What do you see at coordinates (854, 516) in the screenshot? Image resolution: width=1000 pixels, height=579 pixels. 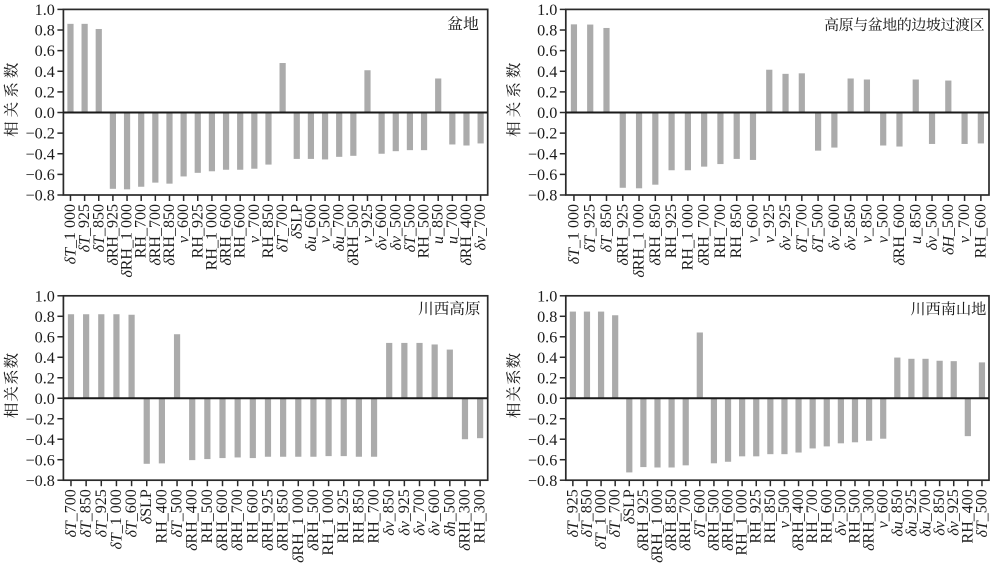 I see `svg-text: RH_500` at bounding box center [854, 516].